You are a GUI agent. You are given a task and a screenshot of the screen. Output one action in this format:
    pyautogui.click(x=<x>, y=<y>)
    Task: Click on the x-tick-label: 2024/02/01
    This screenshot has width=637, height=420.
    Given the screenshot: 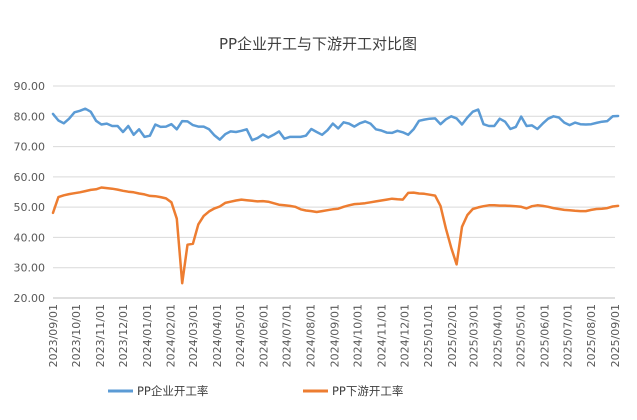 What is the action you would take?
    pyautogui.click(x=171, y=335)
    